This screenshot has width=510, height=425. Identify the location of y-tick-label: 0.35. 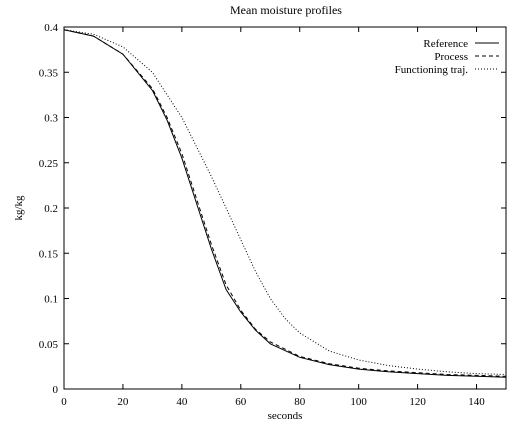
(49, 73).